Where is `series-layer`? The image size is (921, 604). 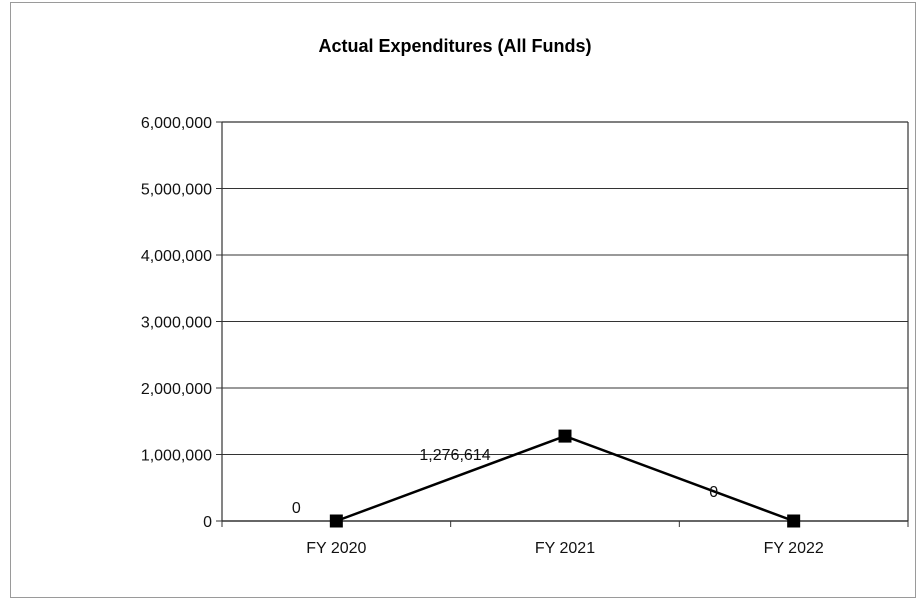 series-layer is located at coordinates (565, 478).